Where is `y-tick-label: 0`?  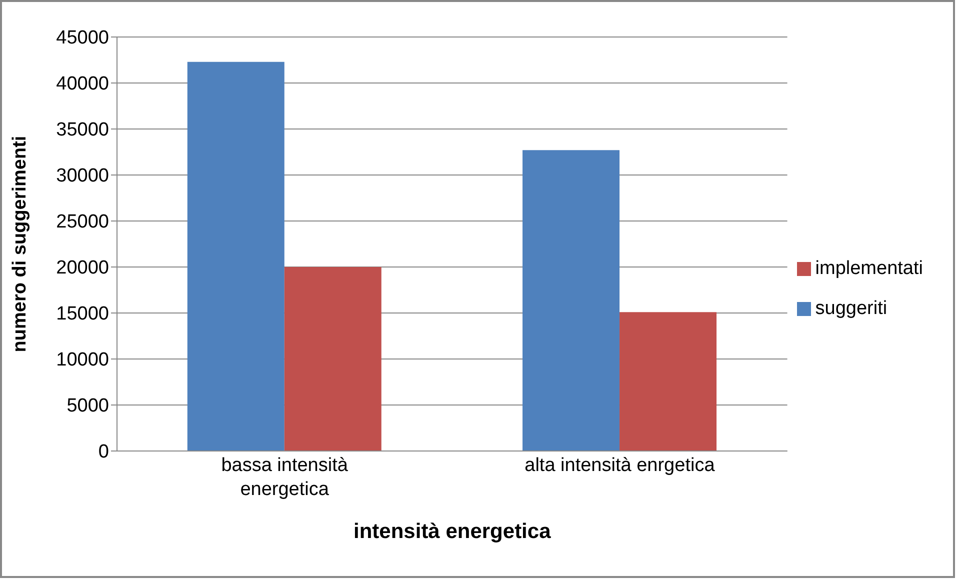
y-tick-label: 0 is located at coordinates (103, 452).